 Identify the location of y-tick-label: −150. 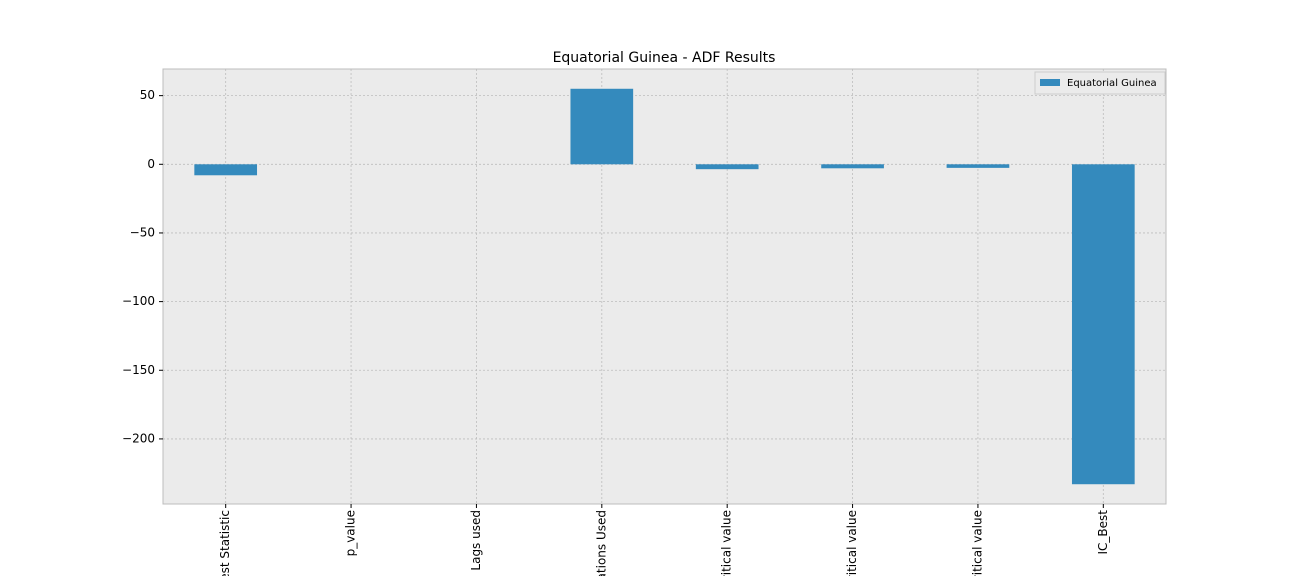
(138, 370).